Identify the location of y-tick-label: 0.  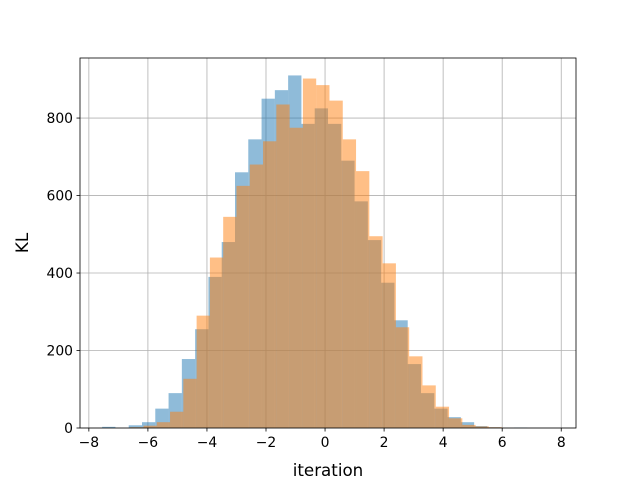
(68, 429).